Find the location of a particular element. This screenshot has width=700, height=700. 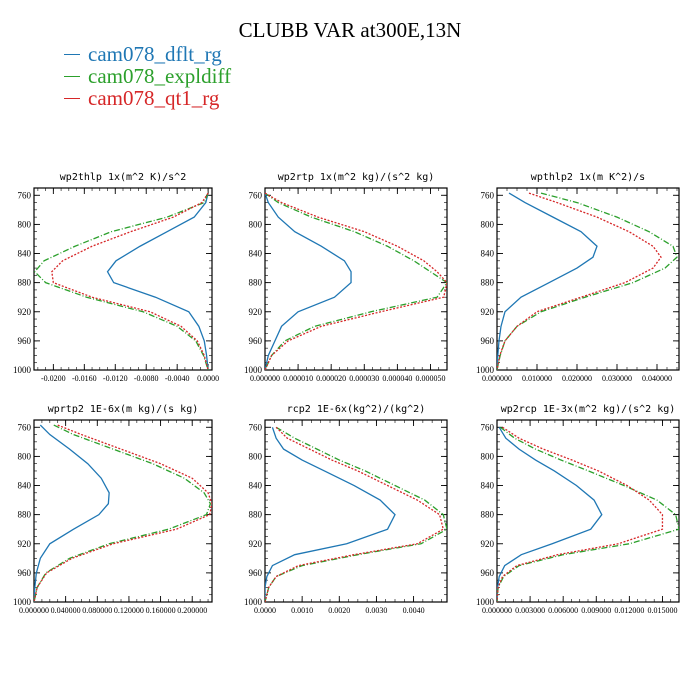

panel-title: wprtp2 1E-6x(m kg)/(s kg) is located at coordinates (123, 409).